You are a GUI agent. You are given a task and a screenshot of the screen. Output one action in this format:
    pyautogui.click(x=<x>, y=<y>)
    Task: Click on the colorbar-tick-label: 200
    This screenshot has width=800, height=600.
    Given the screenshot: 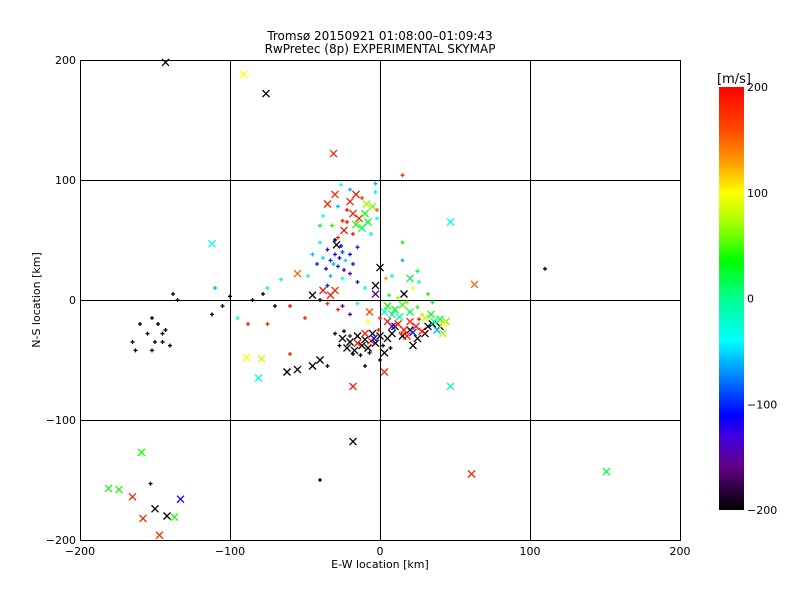 What is the action you would take?
    pyautogui.click(x=757, y=87)
    